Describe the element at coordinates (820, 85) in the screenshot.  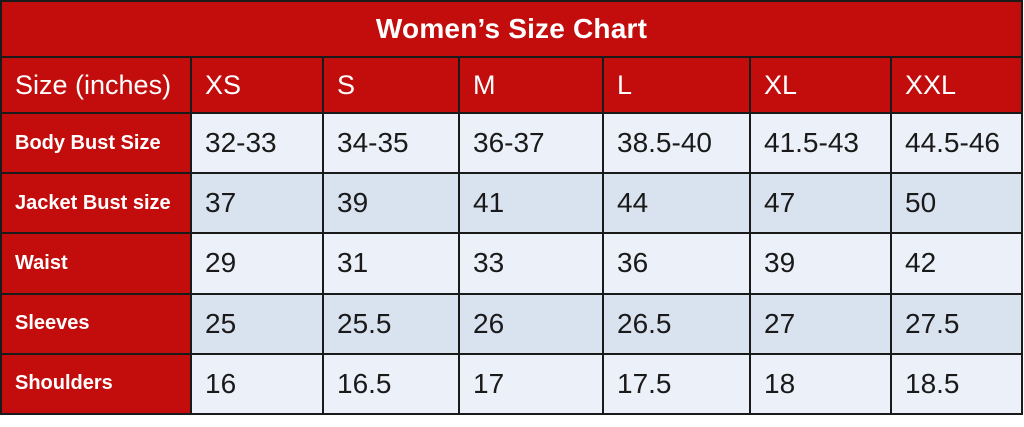
I see `header-cell-xl: XL` at that location.